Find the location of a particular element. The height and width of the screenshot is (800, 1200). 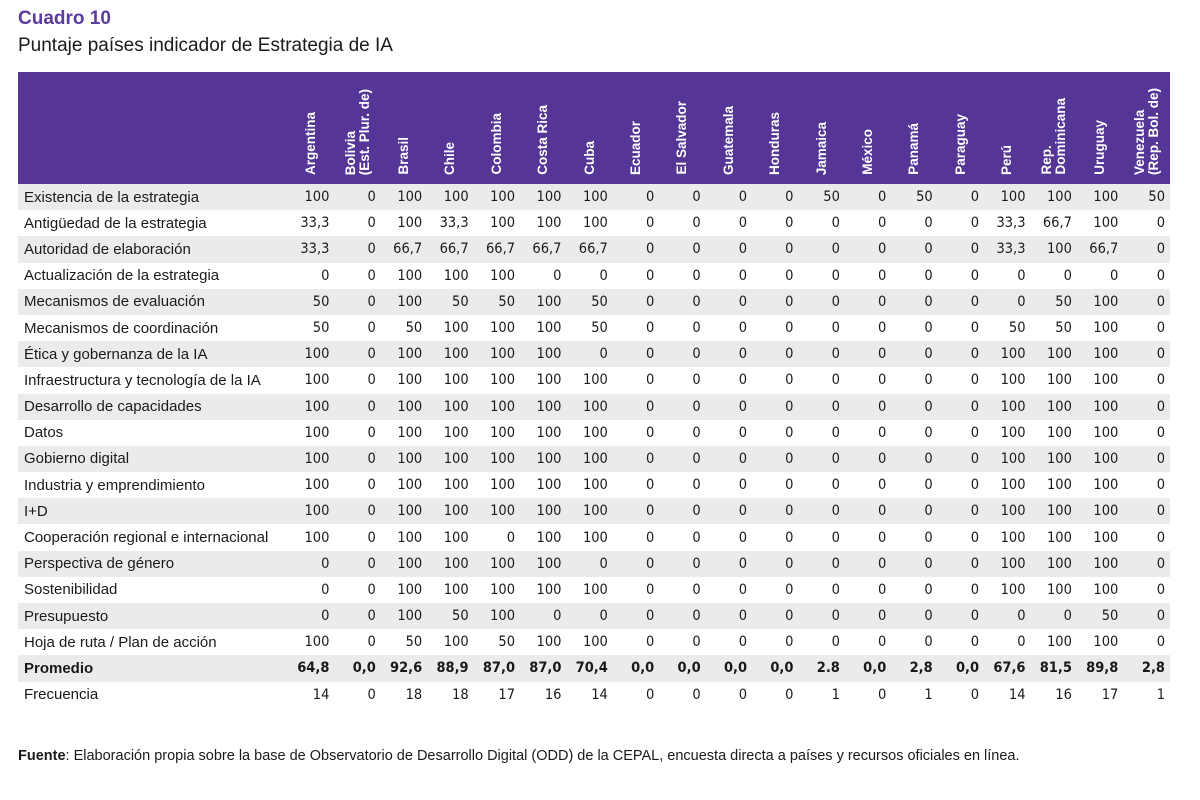

column-header-label: Bolivia (Est. Plur. de) is located at coordinates (357, 131).